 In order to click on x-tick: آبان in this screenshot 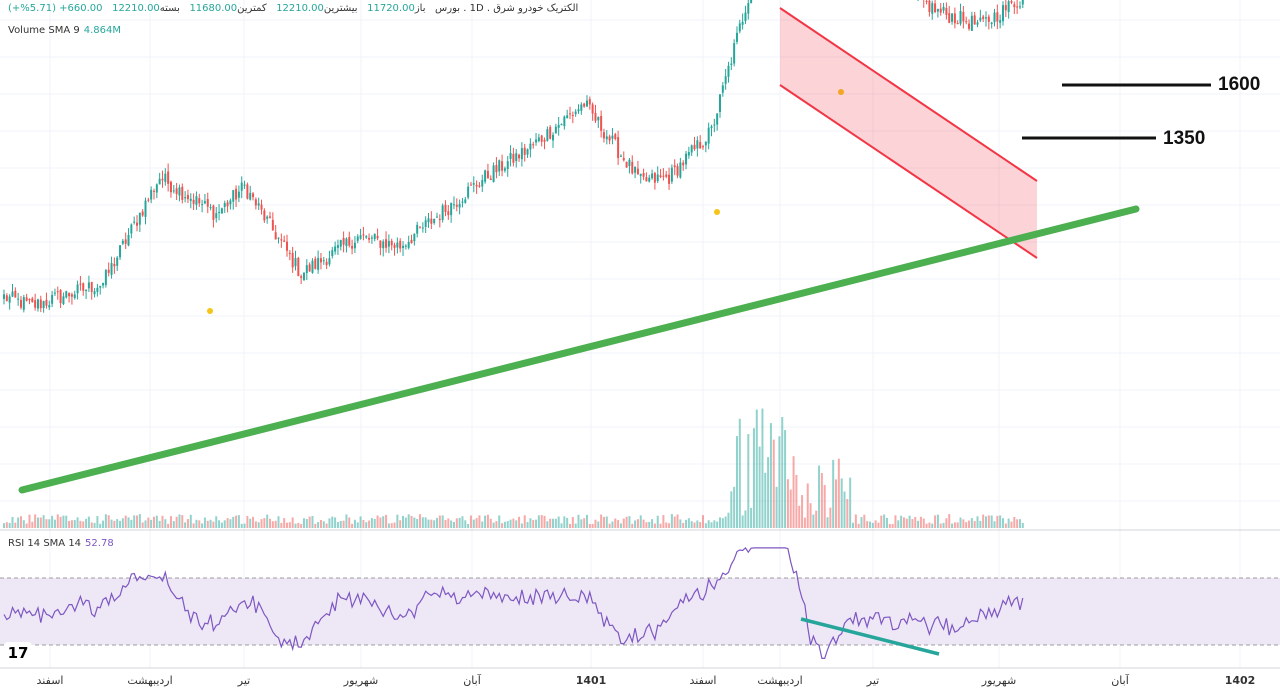, I will do `click(472, 680)`.